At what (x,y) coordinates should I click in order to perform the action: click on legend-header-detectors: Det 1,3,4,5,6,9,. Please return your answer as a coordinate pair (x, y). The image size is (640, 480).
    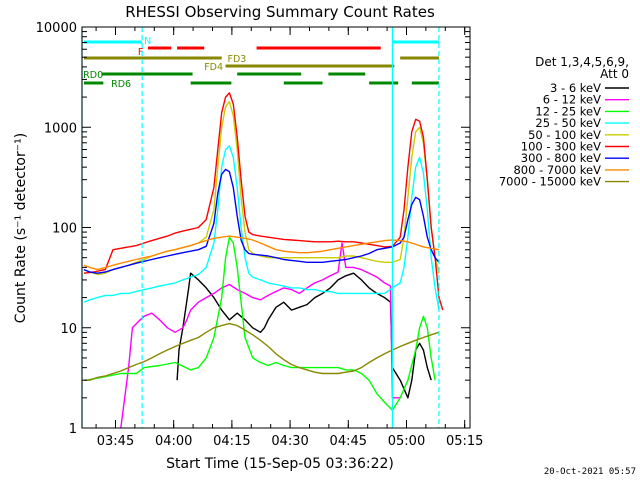
    Looking at the image, I should click on (582, 62).